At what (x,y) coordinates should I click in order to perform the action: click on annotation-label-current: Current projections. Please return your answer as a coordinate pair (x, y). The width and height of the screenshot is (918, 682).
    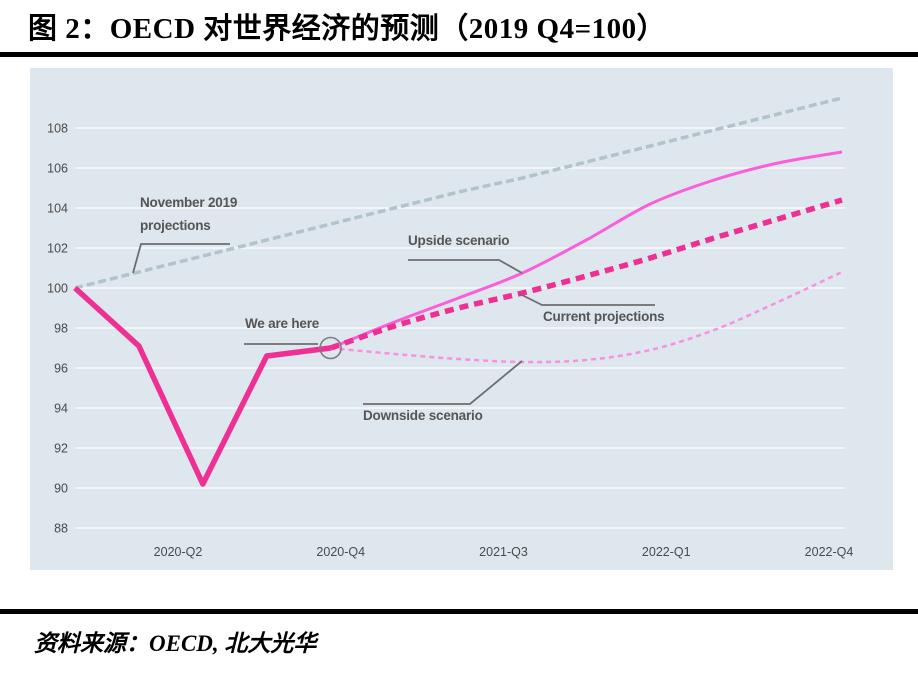
    Looking at the image, I should click on (603, 316).